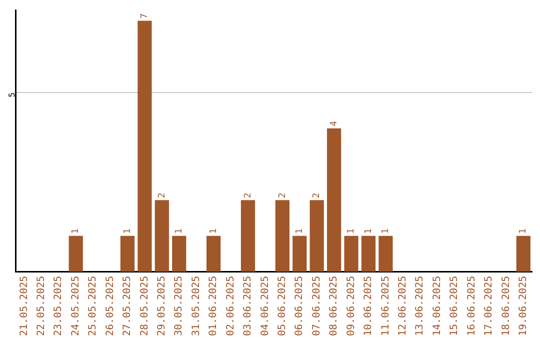 This screenshot has width=540, height=340. What do you see at coordinates (454, 306) in the screenshot?
I see `x-tick-label: 15.06.2025` at bounding box center [454, 306].